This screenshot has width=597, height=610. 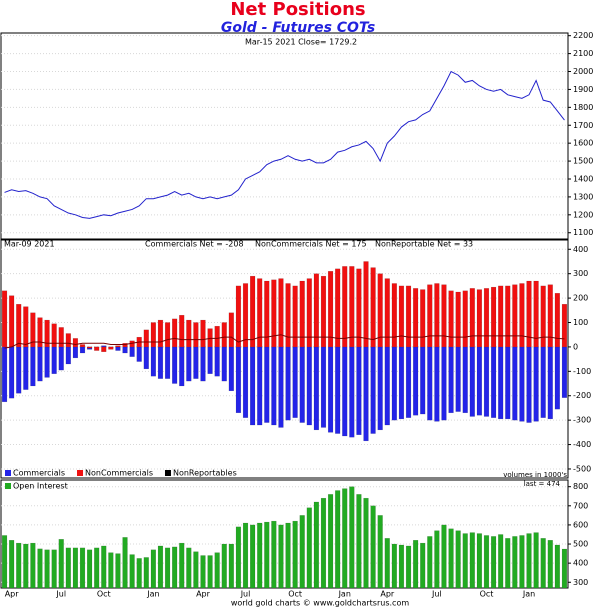 What do you see at coordinates (580, 486) in the screenshot?
I see `y-tick-label: 800` at bounding box center [580, 486].